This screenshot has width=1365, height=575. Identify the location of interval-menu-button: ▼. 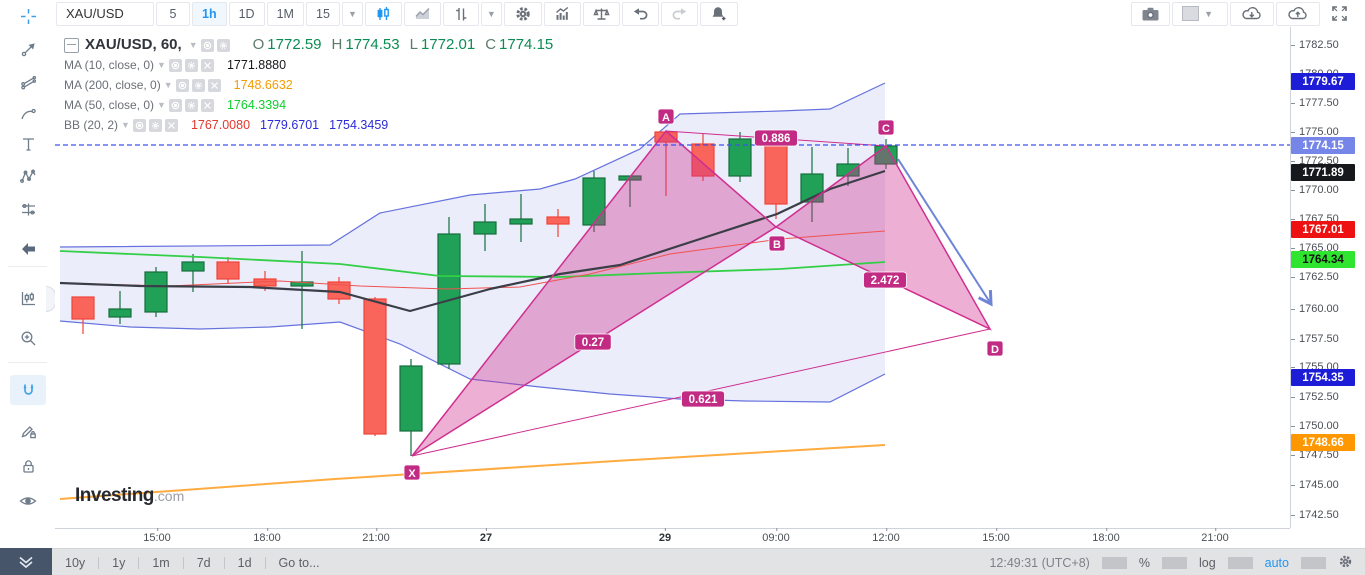
(352, 13).